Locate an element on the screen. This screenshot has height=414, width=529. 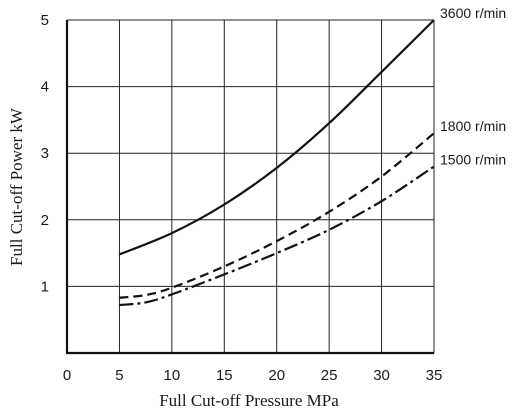
series-labels: 3600 r/min 1800 r/min 1500 r/min is located at coordinates (473, 86).